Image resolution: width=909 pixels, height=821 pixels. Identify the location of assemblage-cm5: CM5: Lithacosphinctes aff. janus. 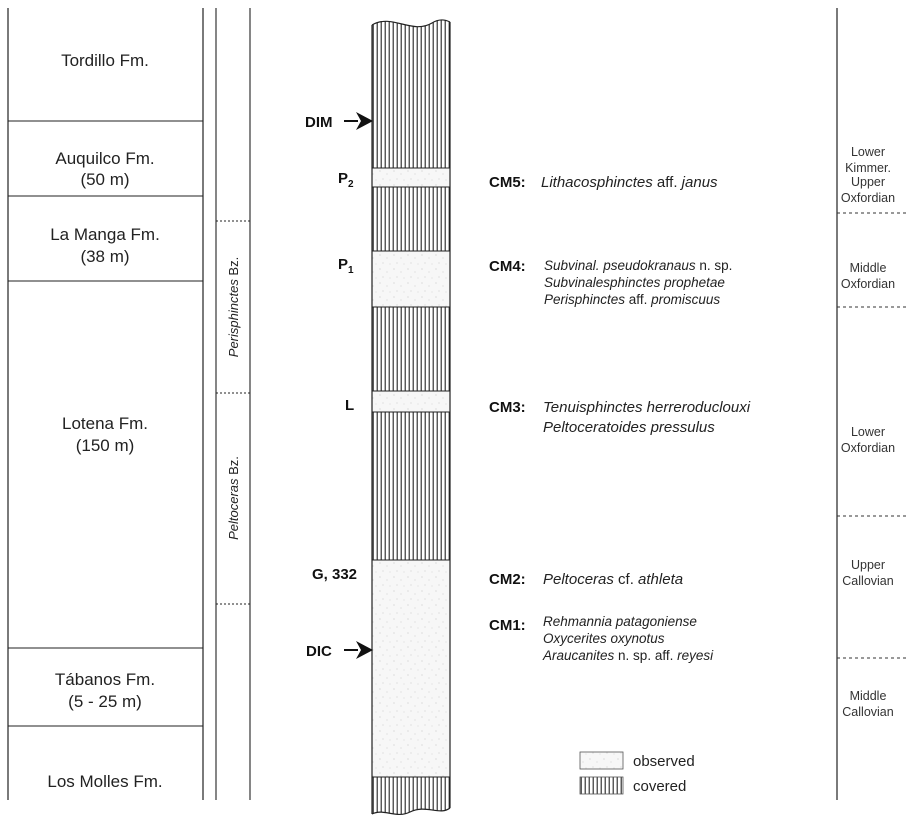
(603, 182).